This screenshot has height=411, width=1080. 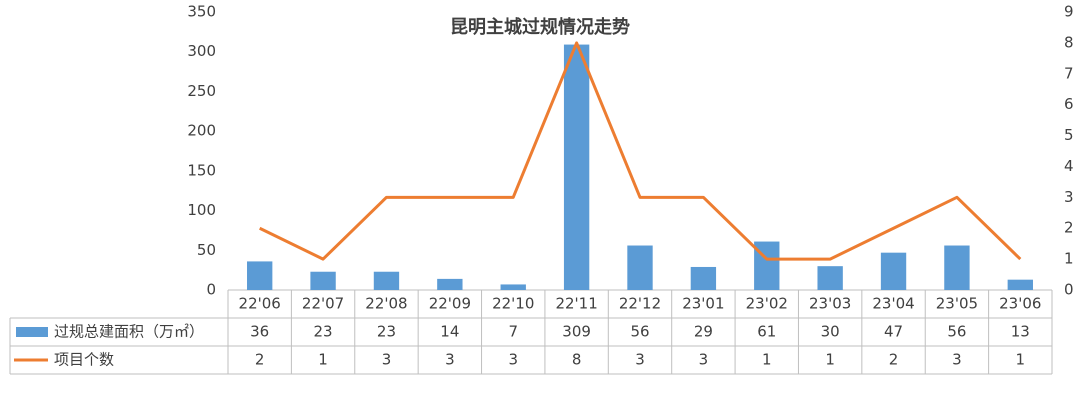 I want to click on y-tick-label: 300, so click(x=201, y=51).